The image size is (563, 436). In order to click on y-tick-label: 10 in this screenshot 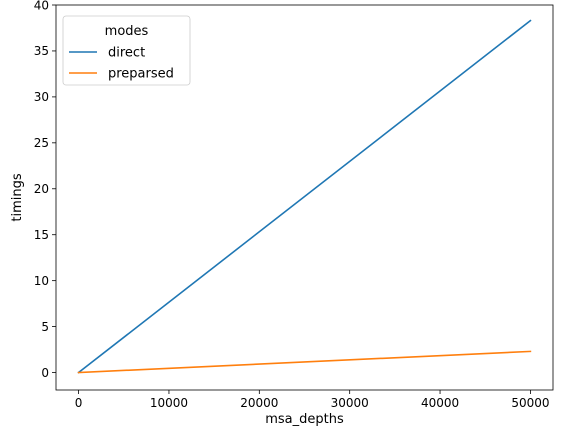, I will do `click(41, 281)`.